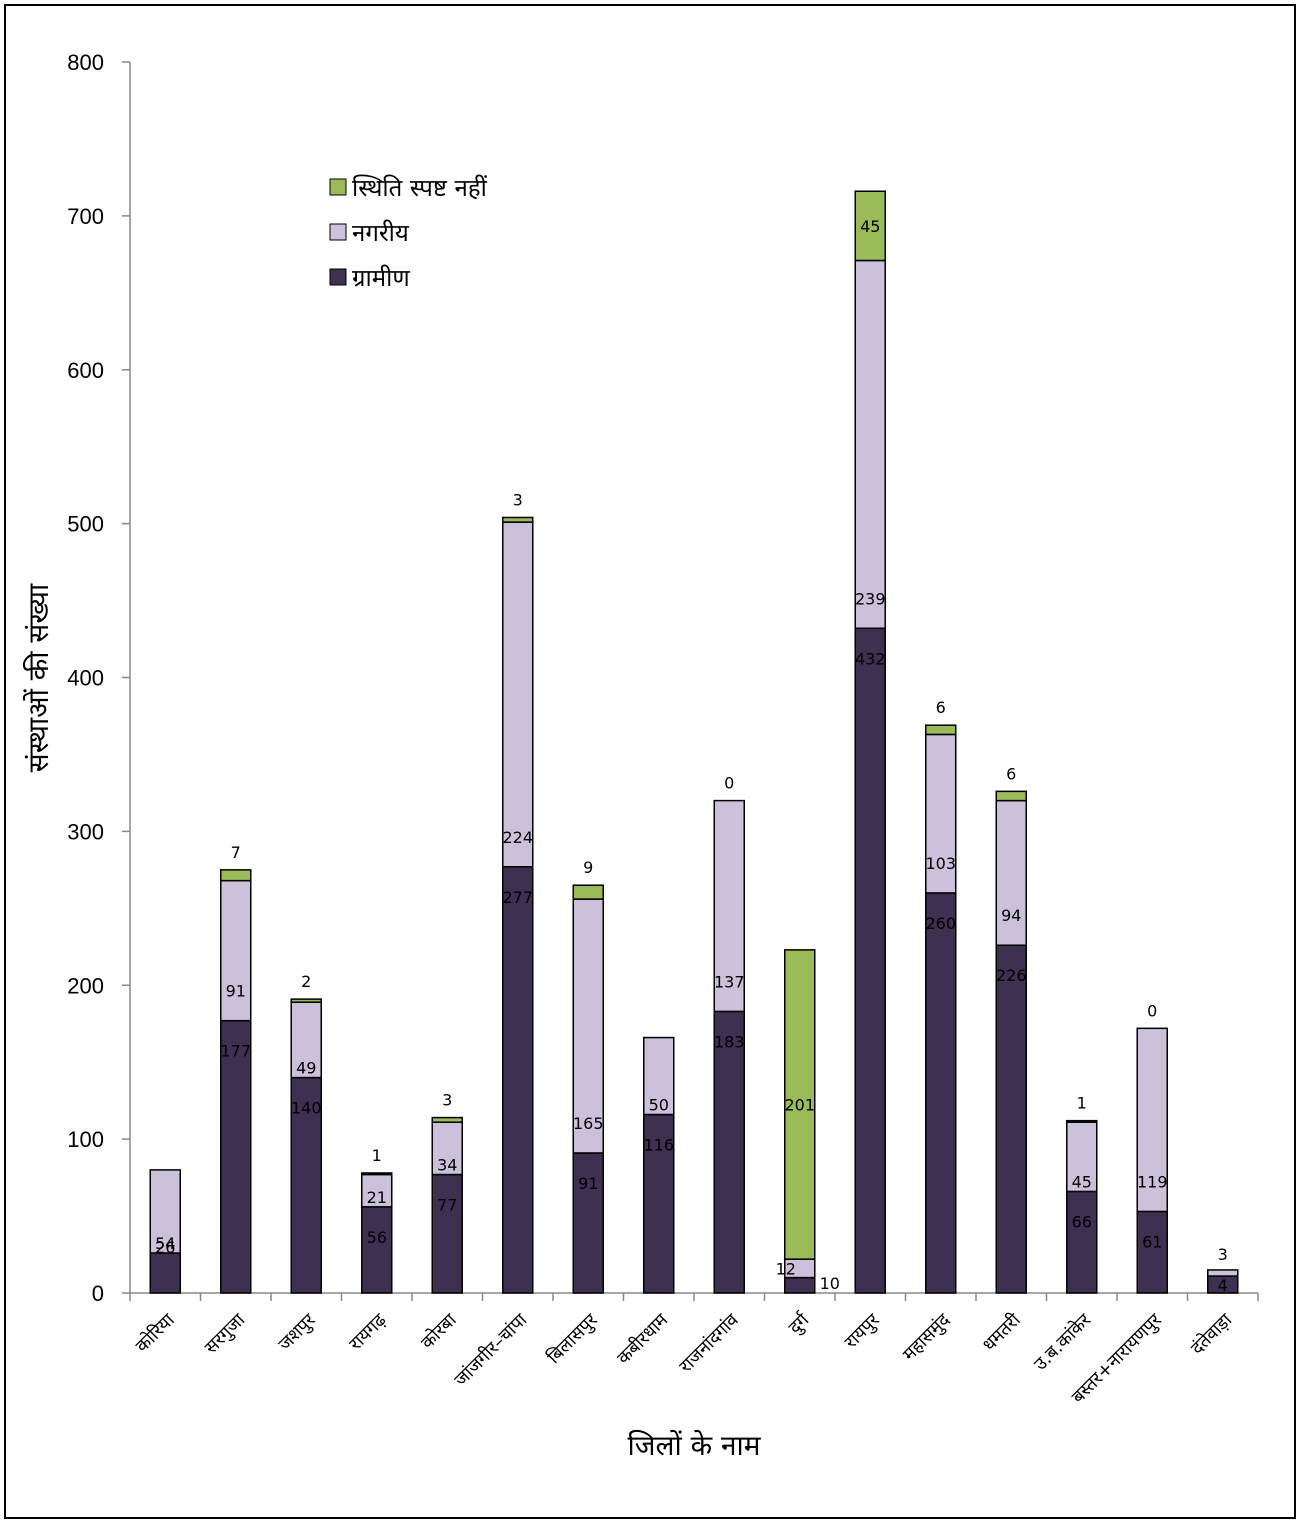 The height and width of the screenshot is (1523, 1304). I want to click on x-category-label: रायगढ़, so click(368, 1332).